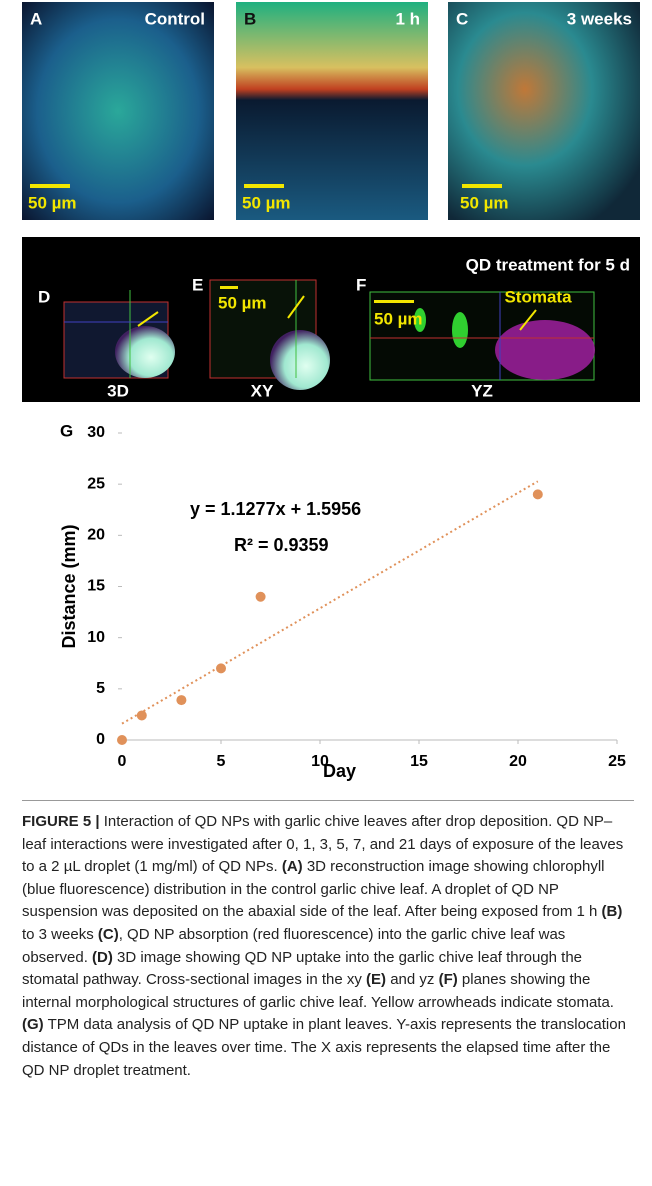 The height and width of the screenshot is (1186, 652). Describe the element at coordinates (281, 545) in the screenshot. I see `r-squared: R² = 0.9359` at that location.